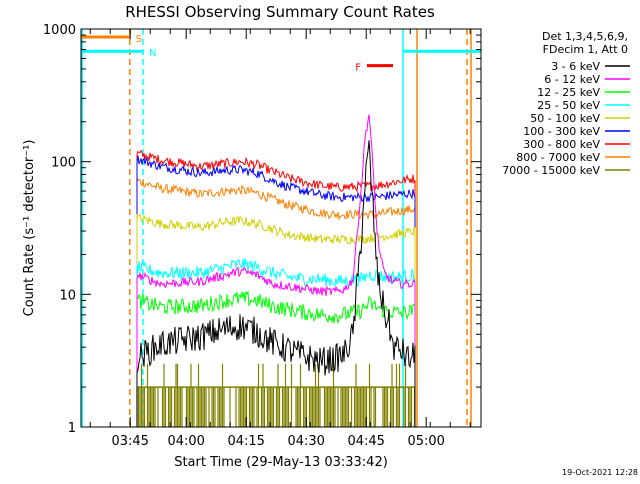  Describe the element at coordinates (568, 92) in the screenshot. I see `legend-entry-label: 12 - 25 keV` at that location.